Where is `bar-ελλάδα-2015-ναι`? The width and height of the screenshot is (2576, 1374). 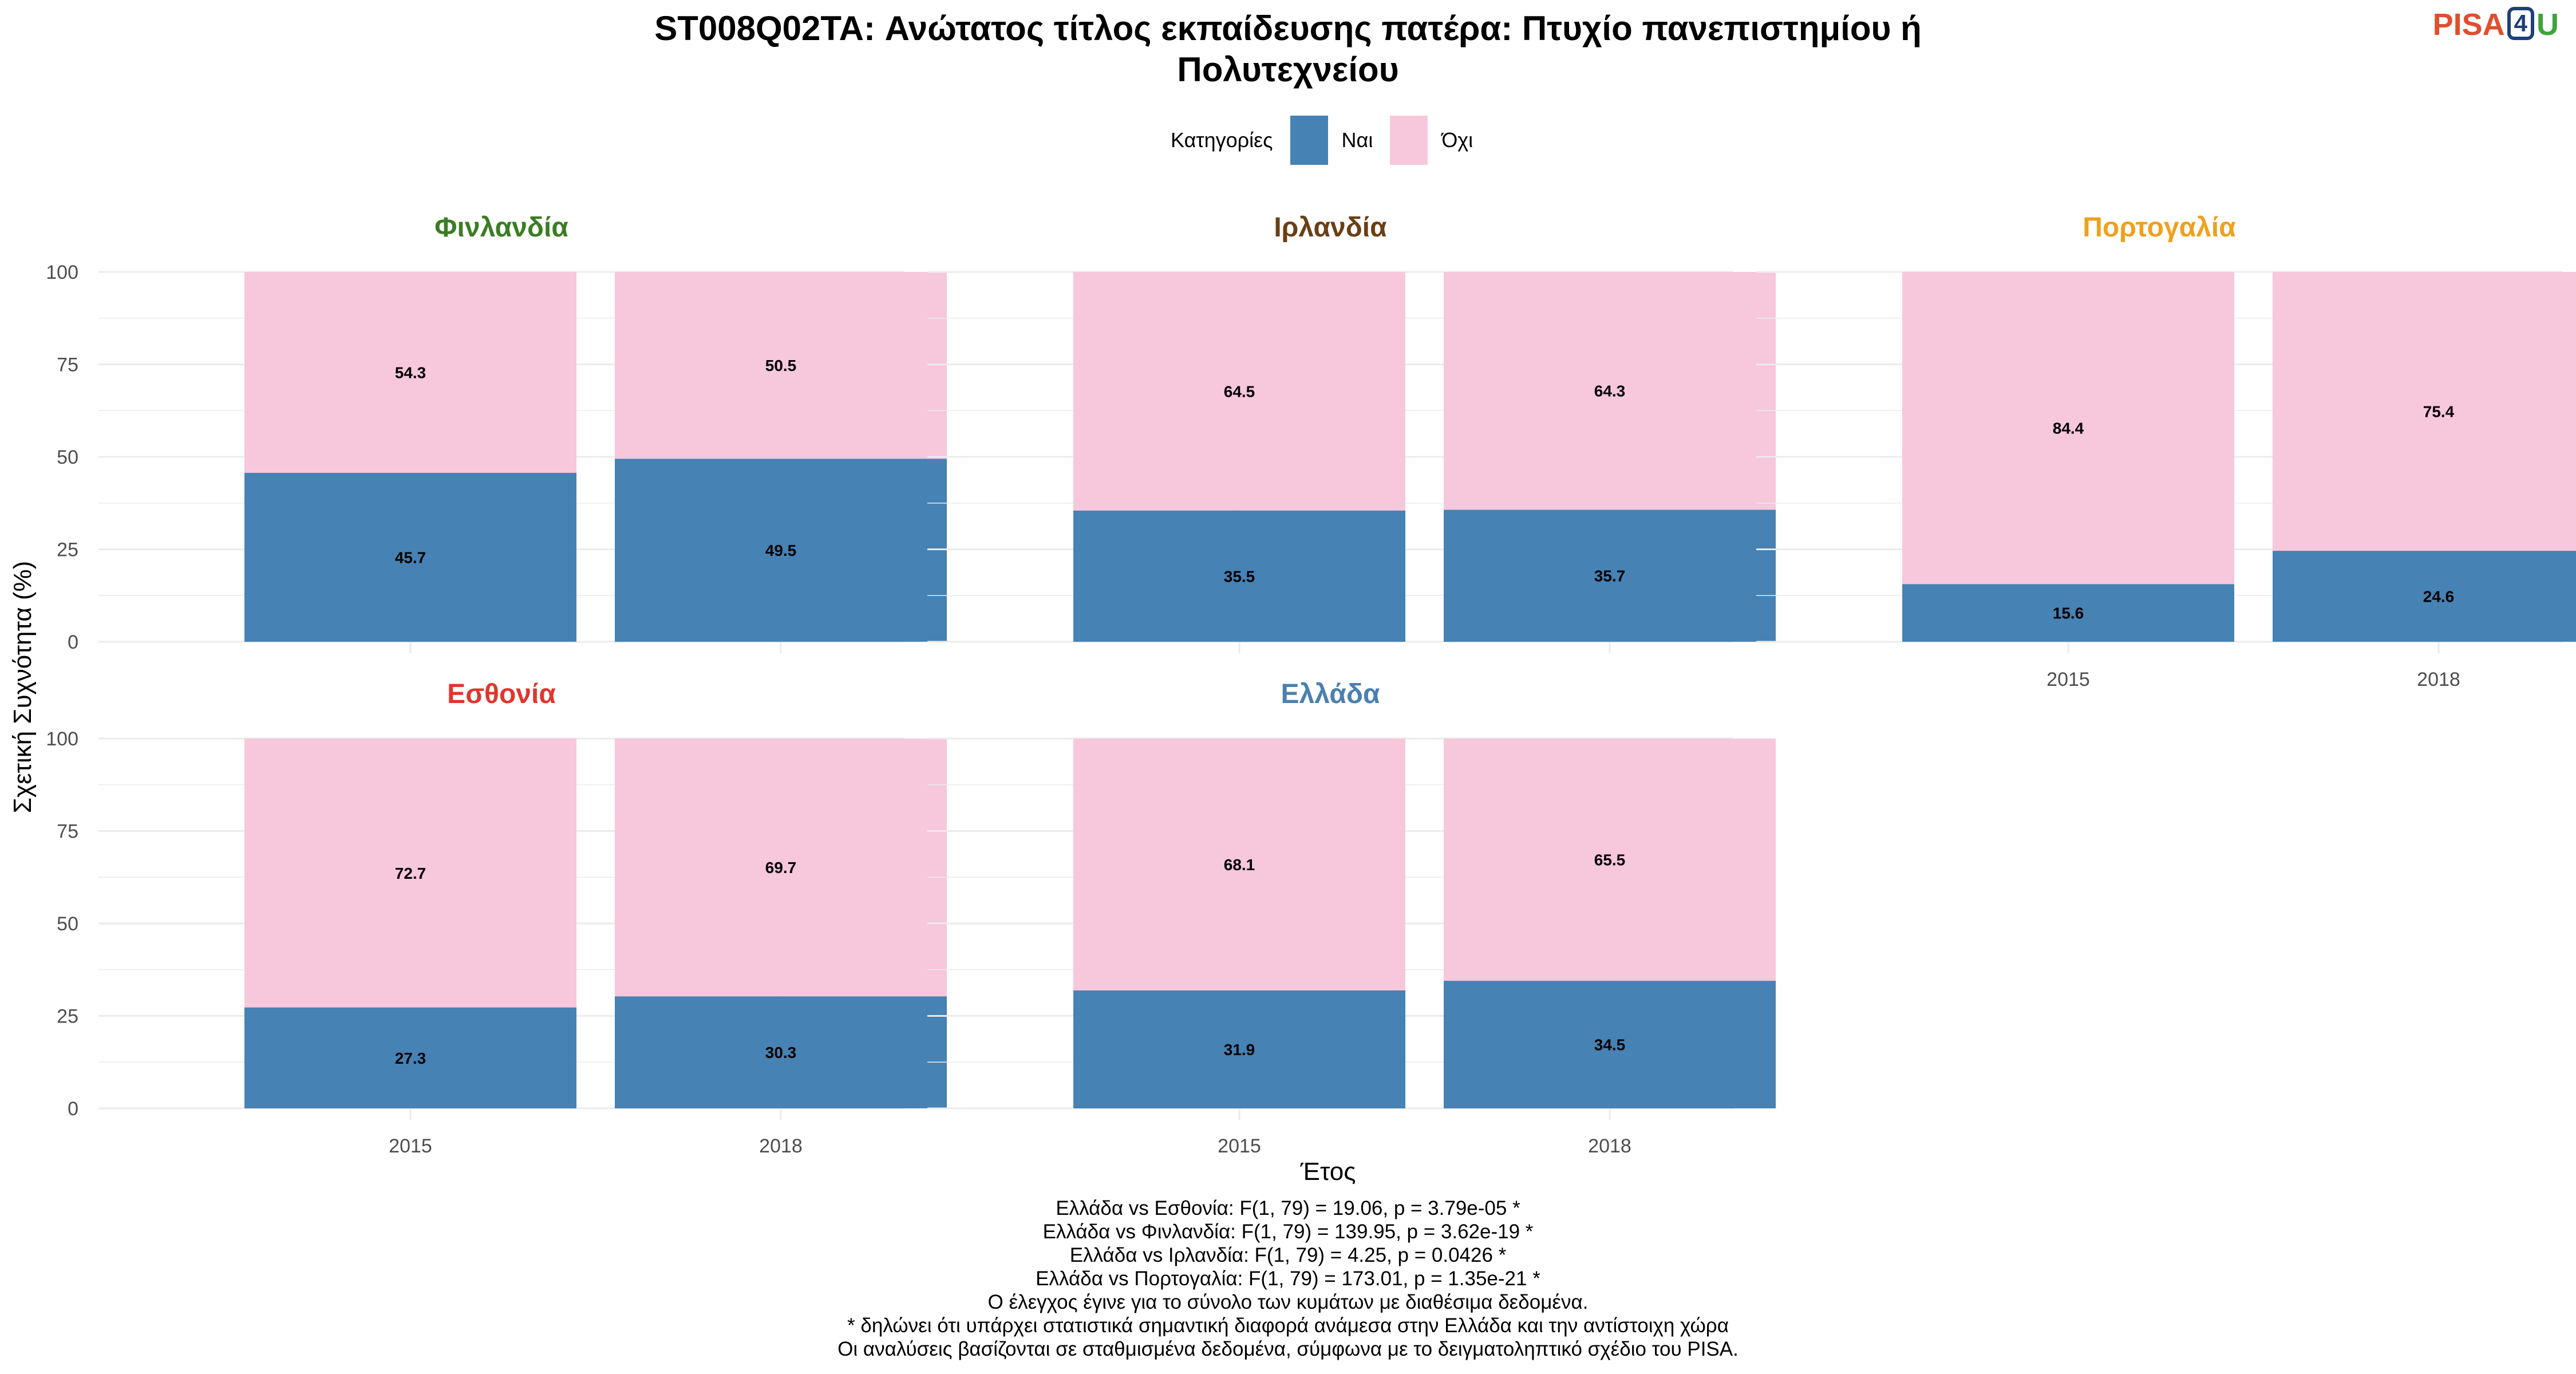
bar-ελλάδα-2015-ναι is located at coordinates (1239, 1049).